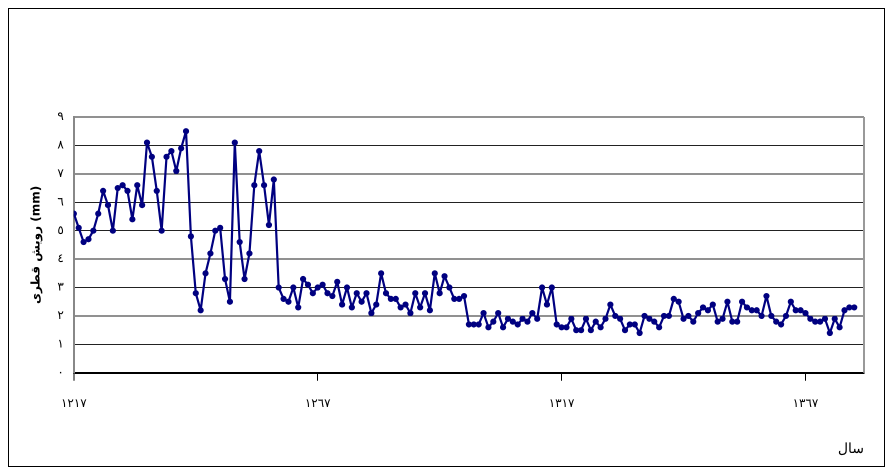  What do you see at coordinates (60, 343) in the screenshot?
I see `y-tick-label: ١` at bounding box center [60, 343].